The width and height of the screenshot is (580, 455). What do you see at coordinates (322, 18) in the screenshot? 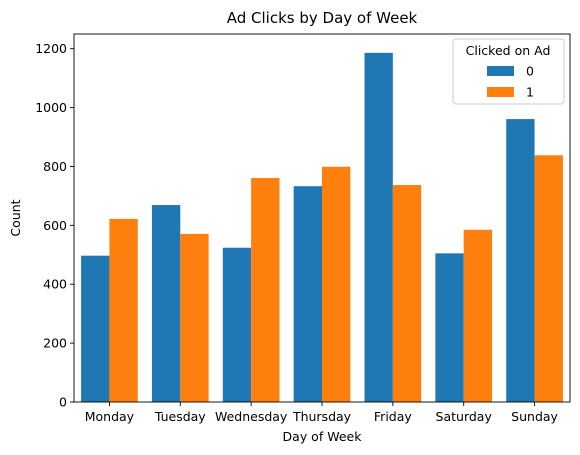
I see `chart-title: Ad Clicks by Day of Week` at bounding box center [322, 18].